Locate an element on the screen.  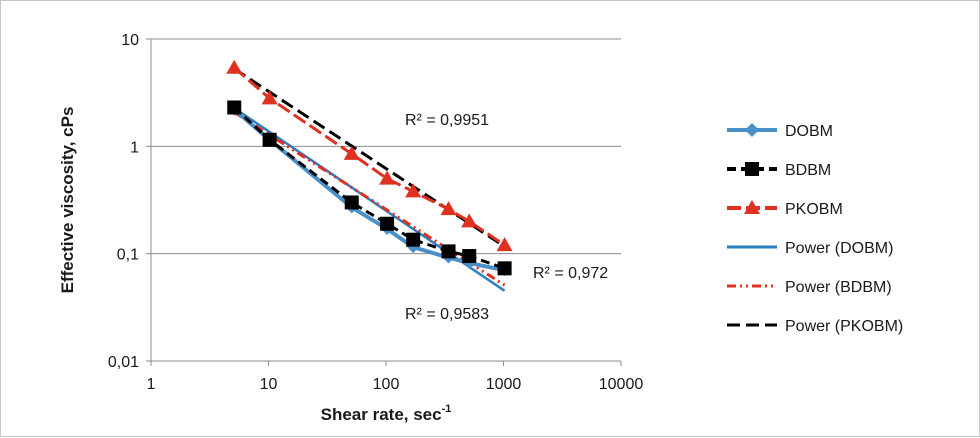
legend-marker-bdbm is located at coordinates (752, 169).